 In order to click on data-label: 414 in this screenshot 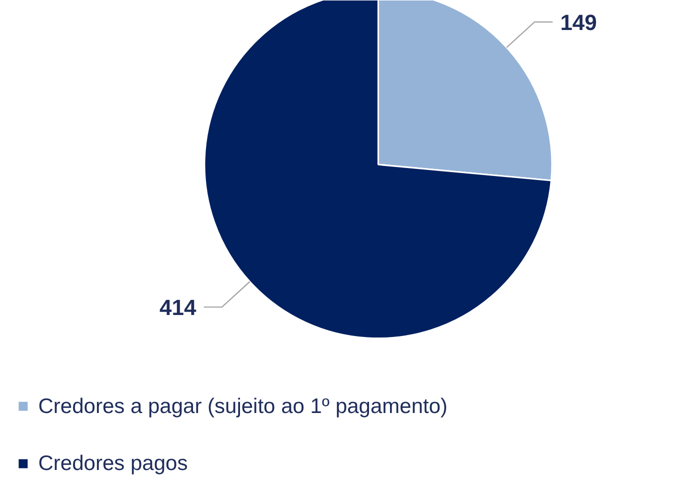, I will do `click(179, 307)`.